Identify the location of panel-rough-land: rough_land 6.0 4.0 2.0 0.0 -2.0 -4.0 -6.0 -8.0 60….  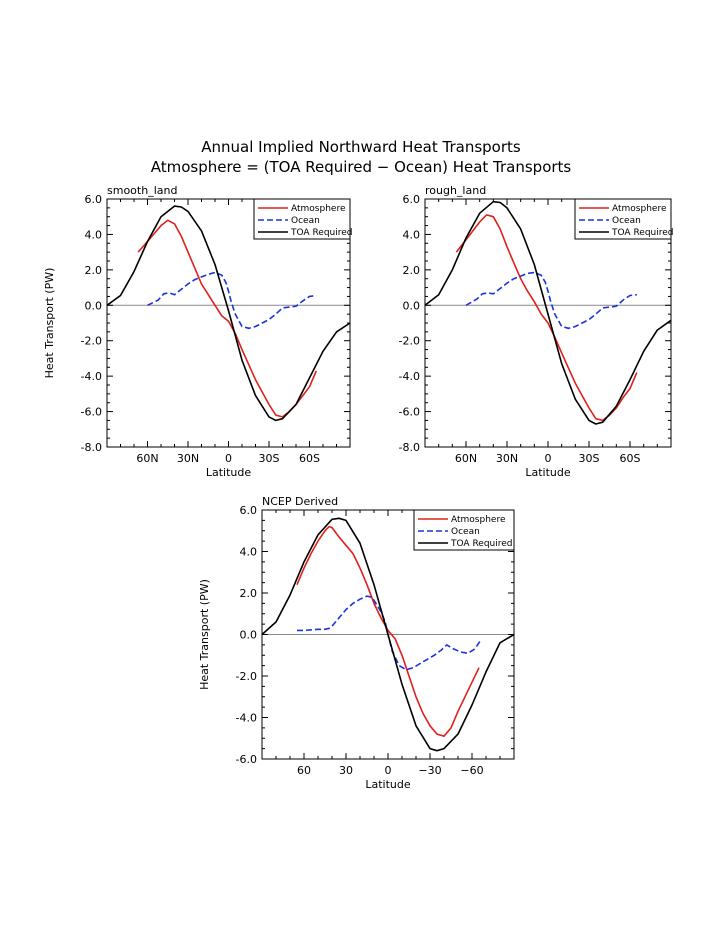
(536, 331).